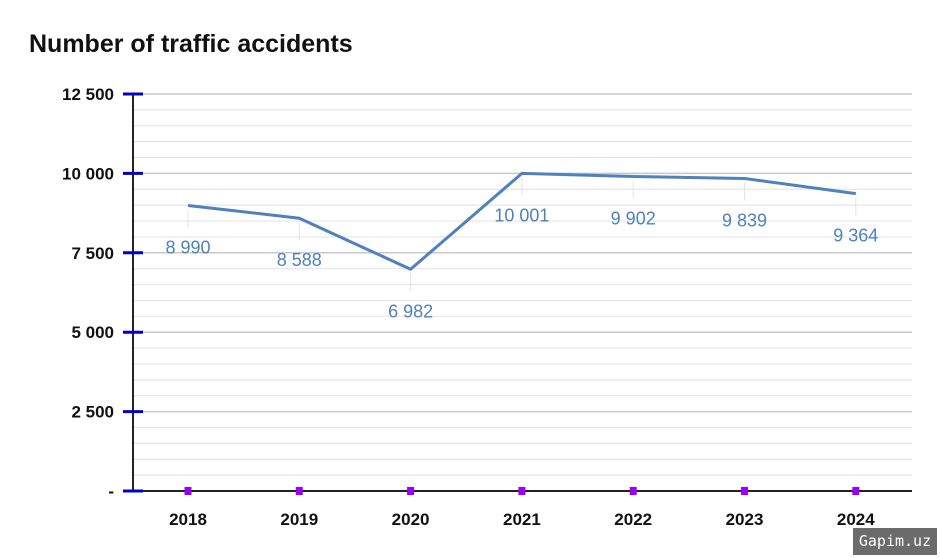  I want to click on y-tick-label: 5 000, so click(92, 332).